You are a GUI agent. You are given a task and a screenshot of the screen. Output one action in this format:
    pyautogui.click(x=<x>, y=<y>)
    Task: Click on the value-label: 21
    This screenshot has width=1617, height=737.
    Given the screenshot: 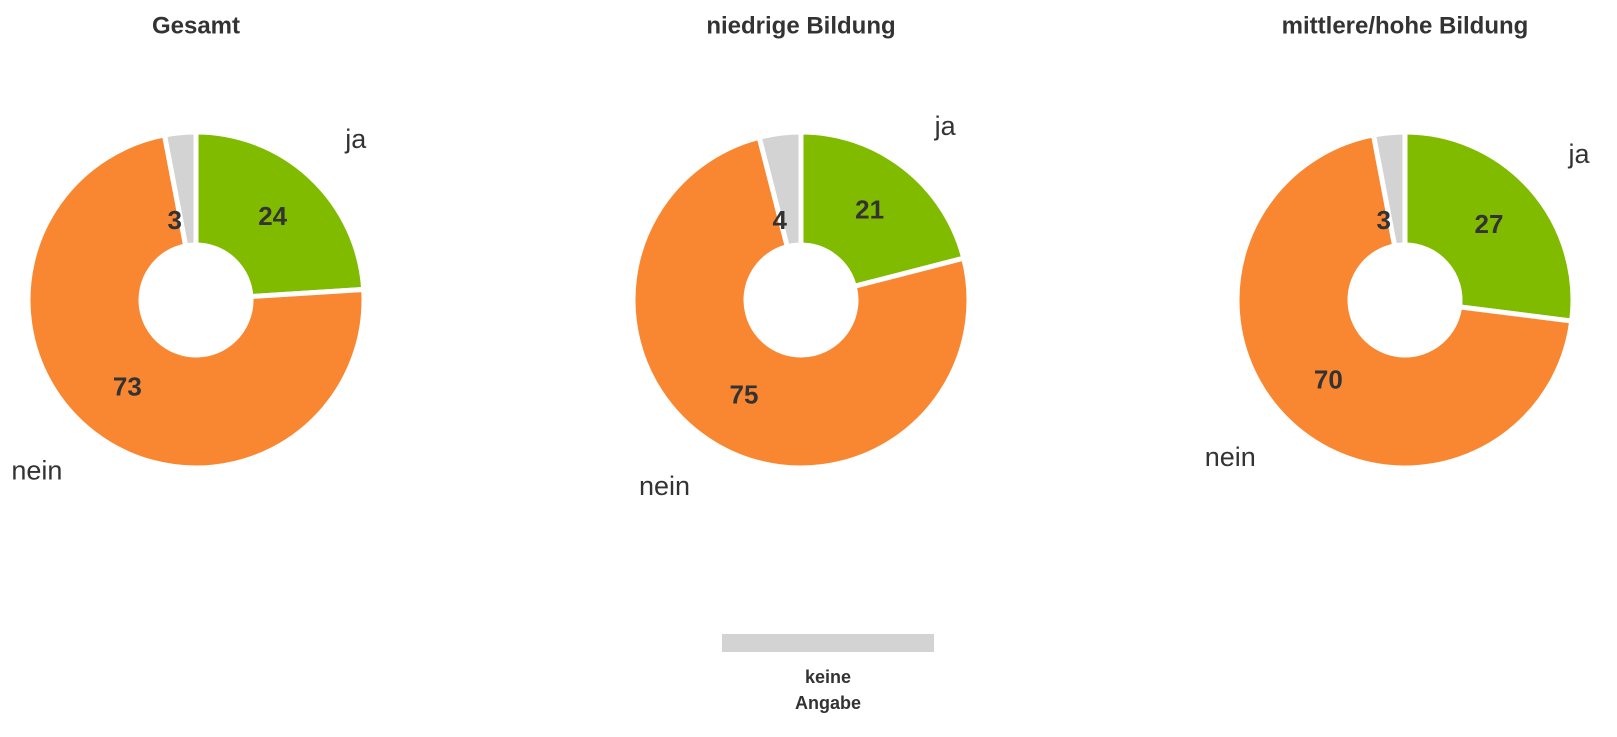 What is the action you would take?
    pyautogui.click(x=869, y=209)
    